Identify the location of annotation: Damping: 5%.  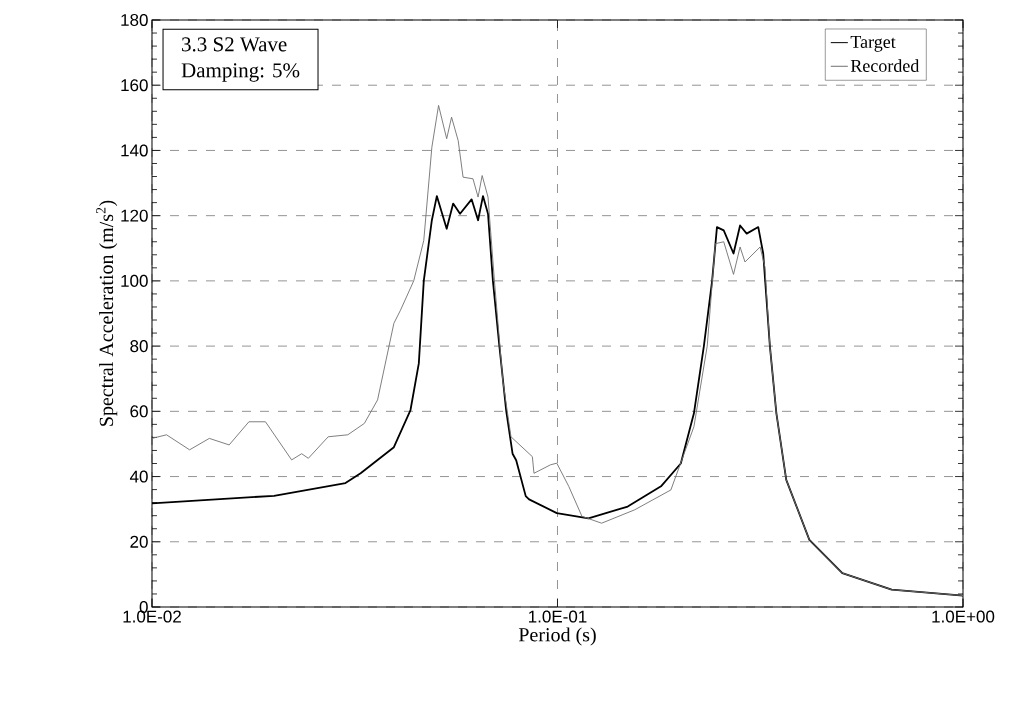
(240, 72).